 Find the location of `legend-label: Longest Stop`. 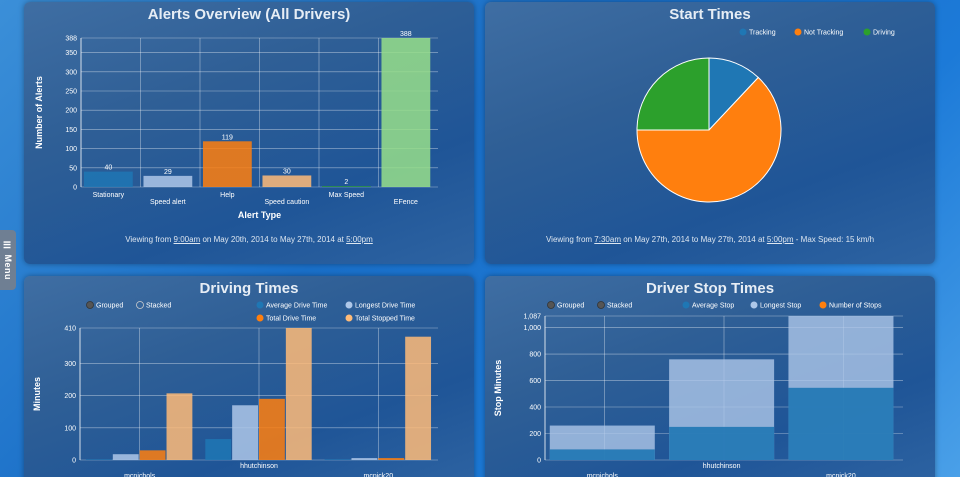

legend-label: Longest Stop is located at coordinates (780, 306).